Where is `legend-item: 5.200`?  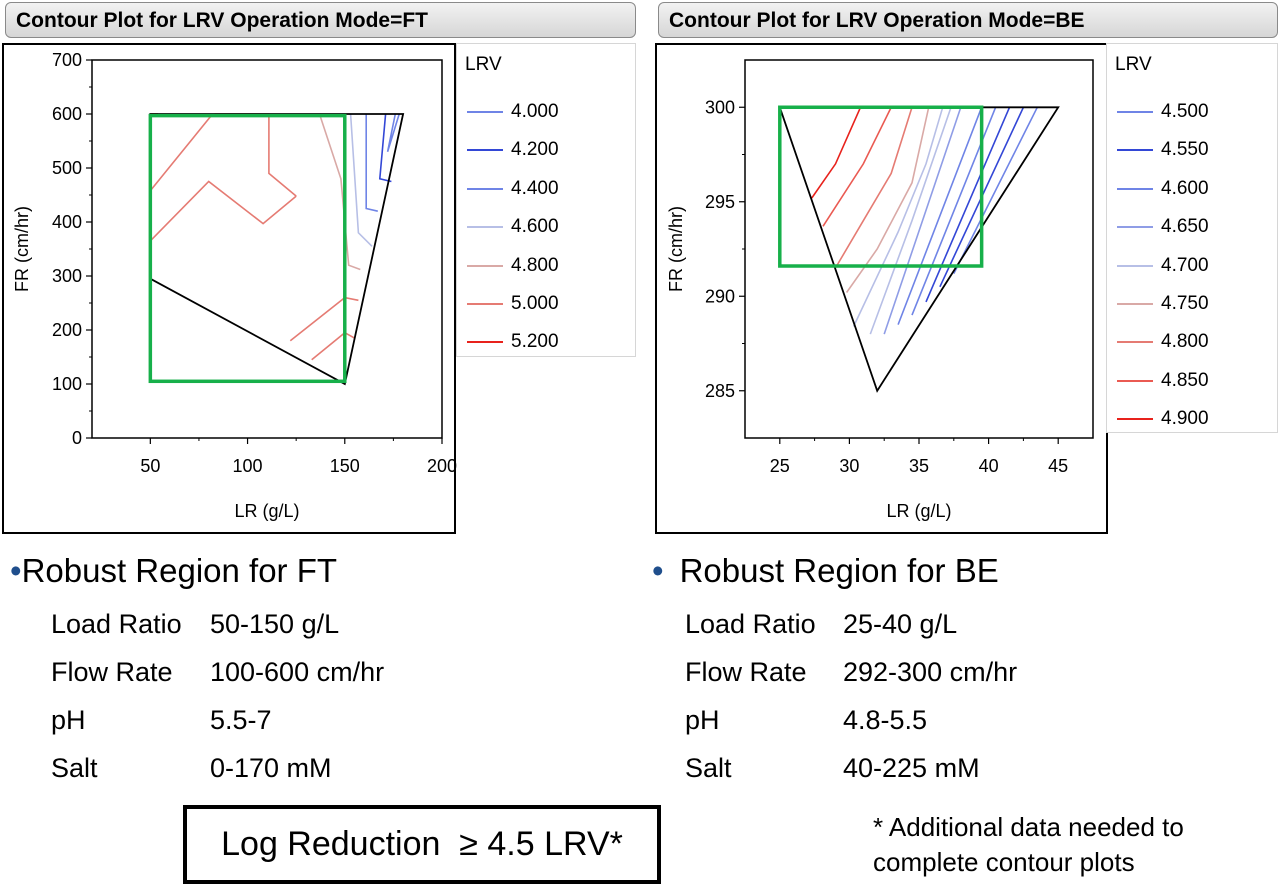
legend-item: 5.200 is located at coordinates (546, 342).